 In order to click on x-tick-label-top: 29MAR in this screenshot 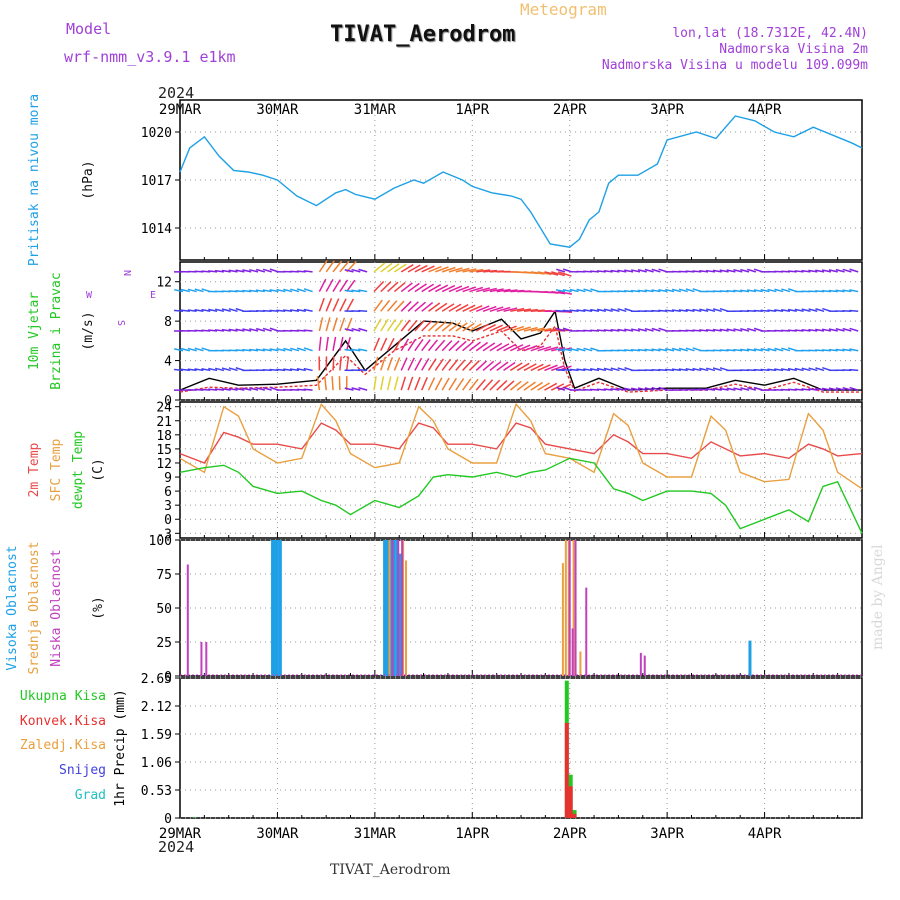, I will do `click(180, 110)`.